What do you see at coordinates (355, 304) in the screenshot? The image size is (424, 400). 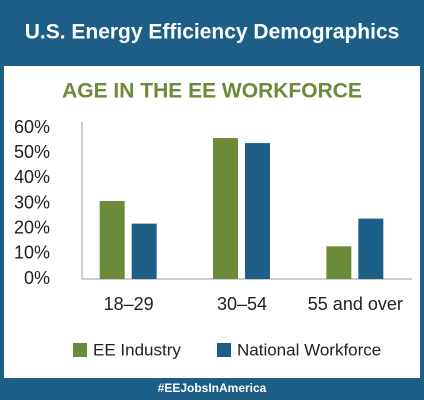 I see `x-tick-label: 55 and over` at bounding box center [355, 304].